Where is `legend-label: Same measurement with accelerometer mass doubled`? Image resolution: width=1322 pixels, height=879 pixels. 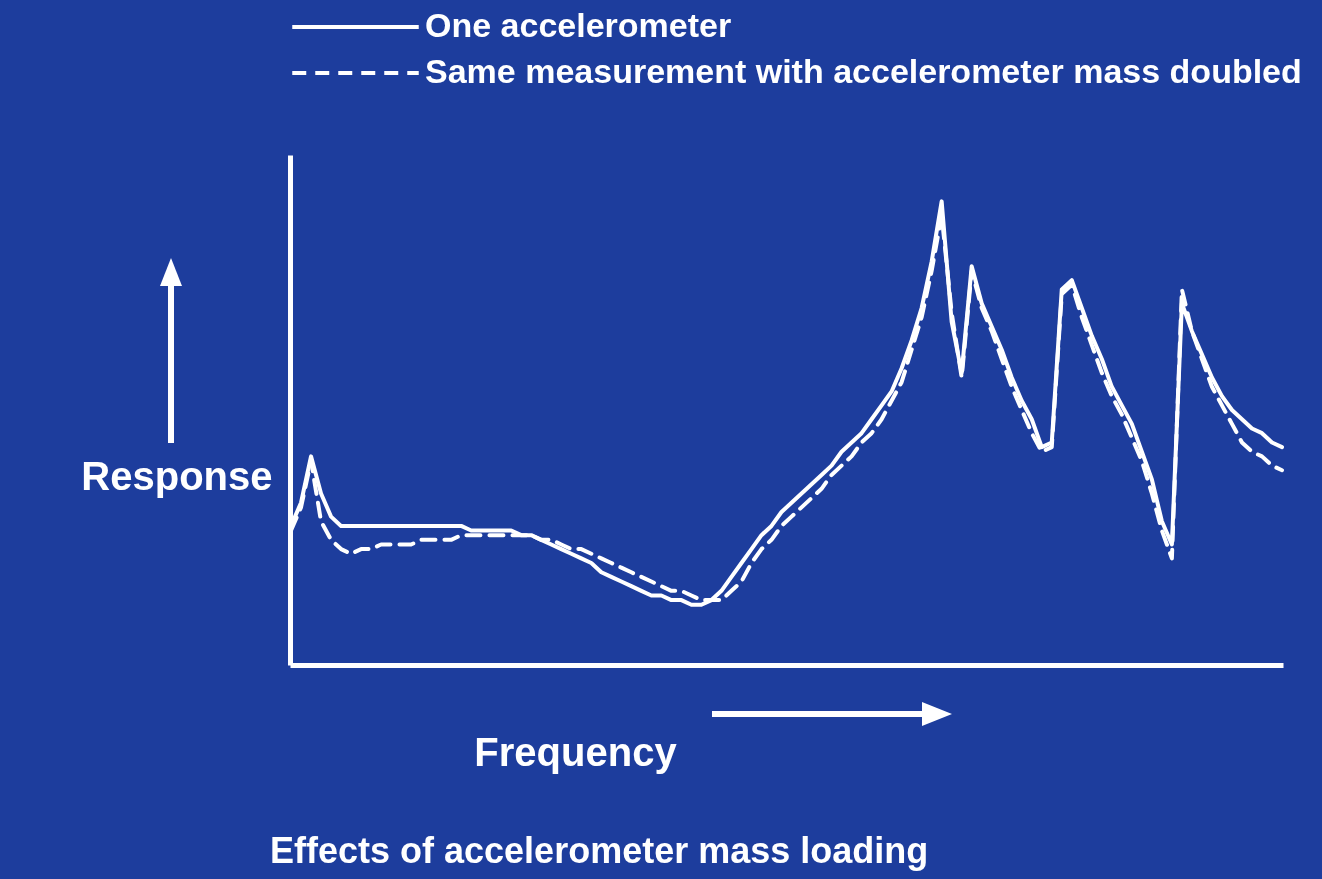
legend-label: Same measurement with accelerometer mass doubled is located at coordinates (863, 71).